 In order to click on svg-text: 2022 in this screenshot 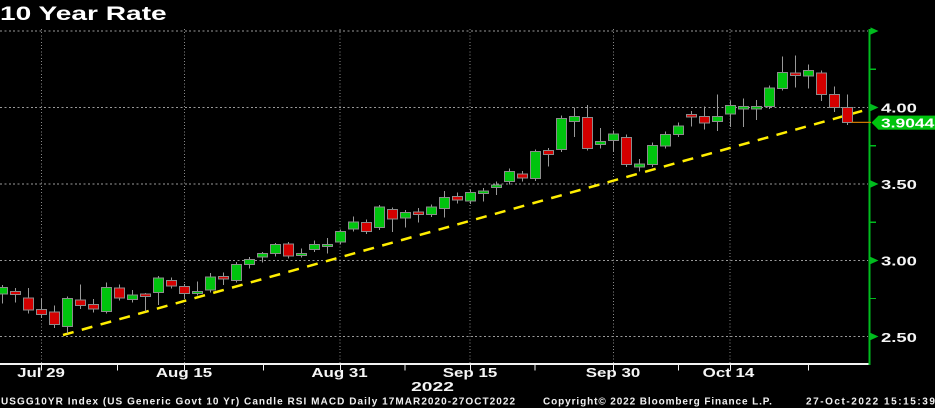, I will do `click(432, 387)`.